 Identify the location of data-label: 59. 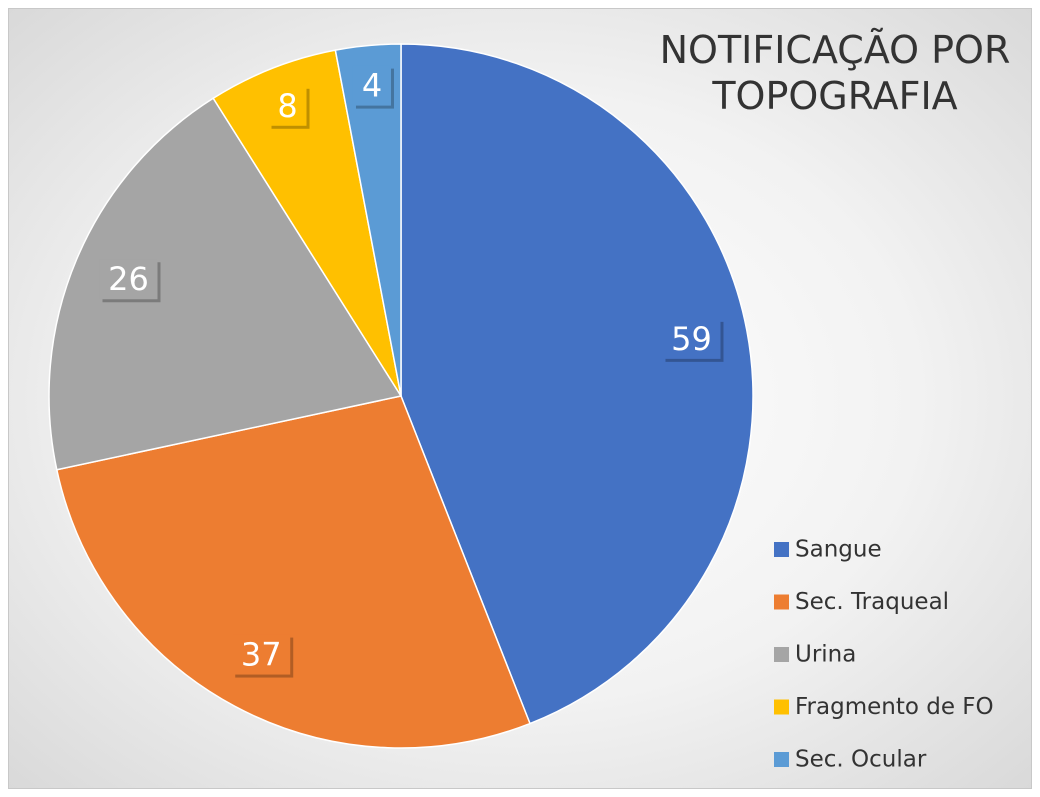
(691, 339).